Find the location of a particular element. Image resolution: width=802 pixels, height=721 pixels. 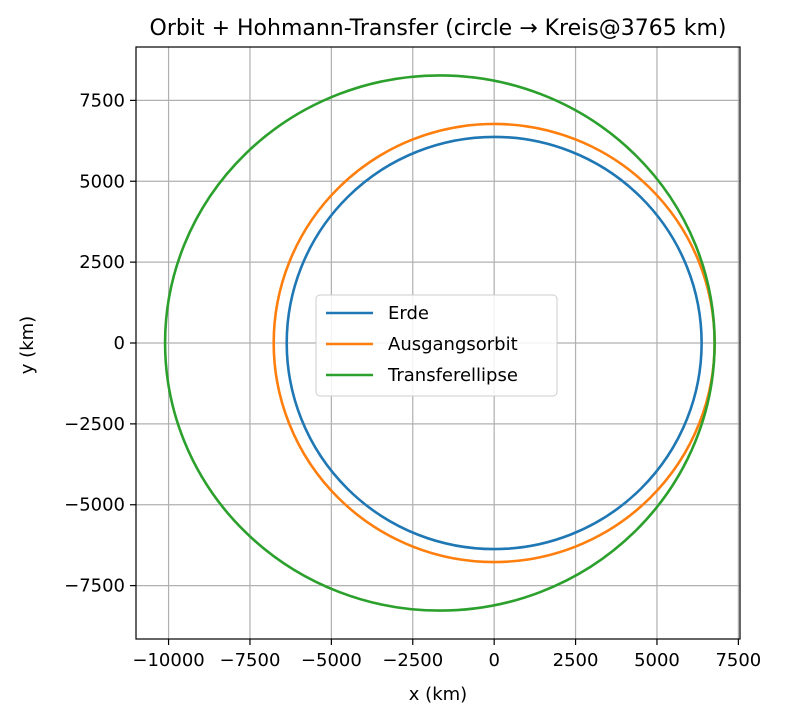

legend-label: Erde is located at coordinates (408, 313).